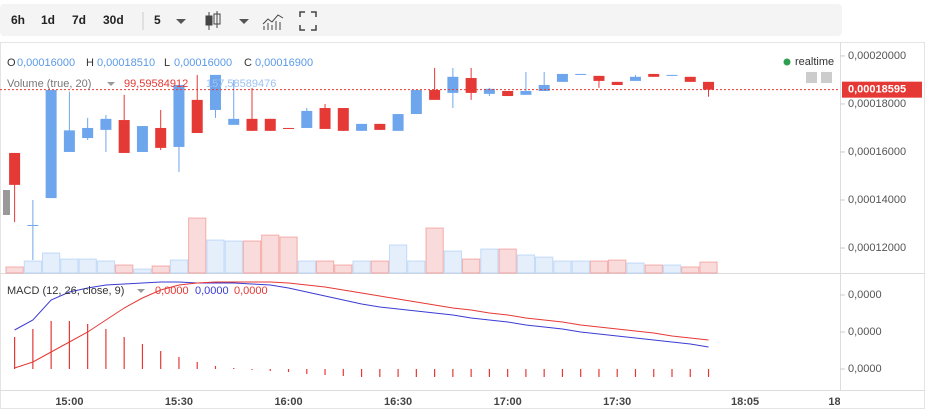  Describe the element at coordinates (308, 21) in the screenshot. I see `fullscreen-icon` at that location.